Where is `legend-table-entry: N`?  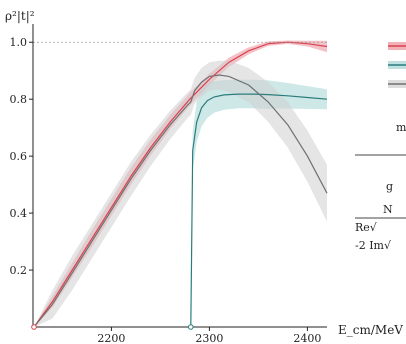
legend-table-entry: N is located at coordinates (388, 209).